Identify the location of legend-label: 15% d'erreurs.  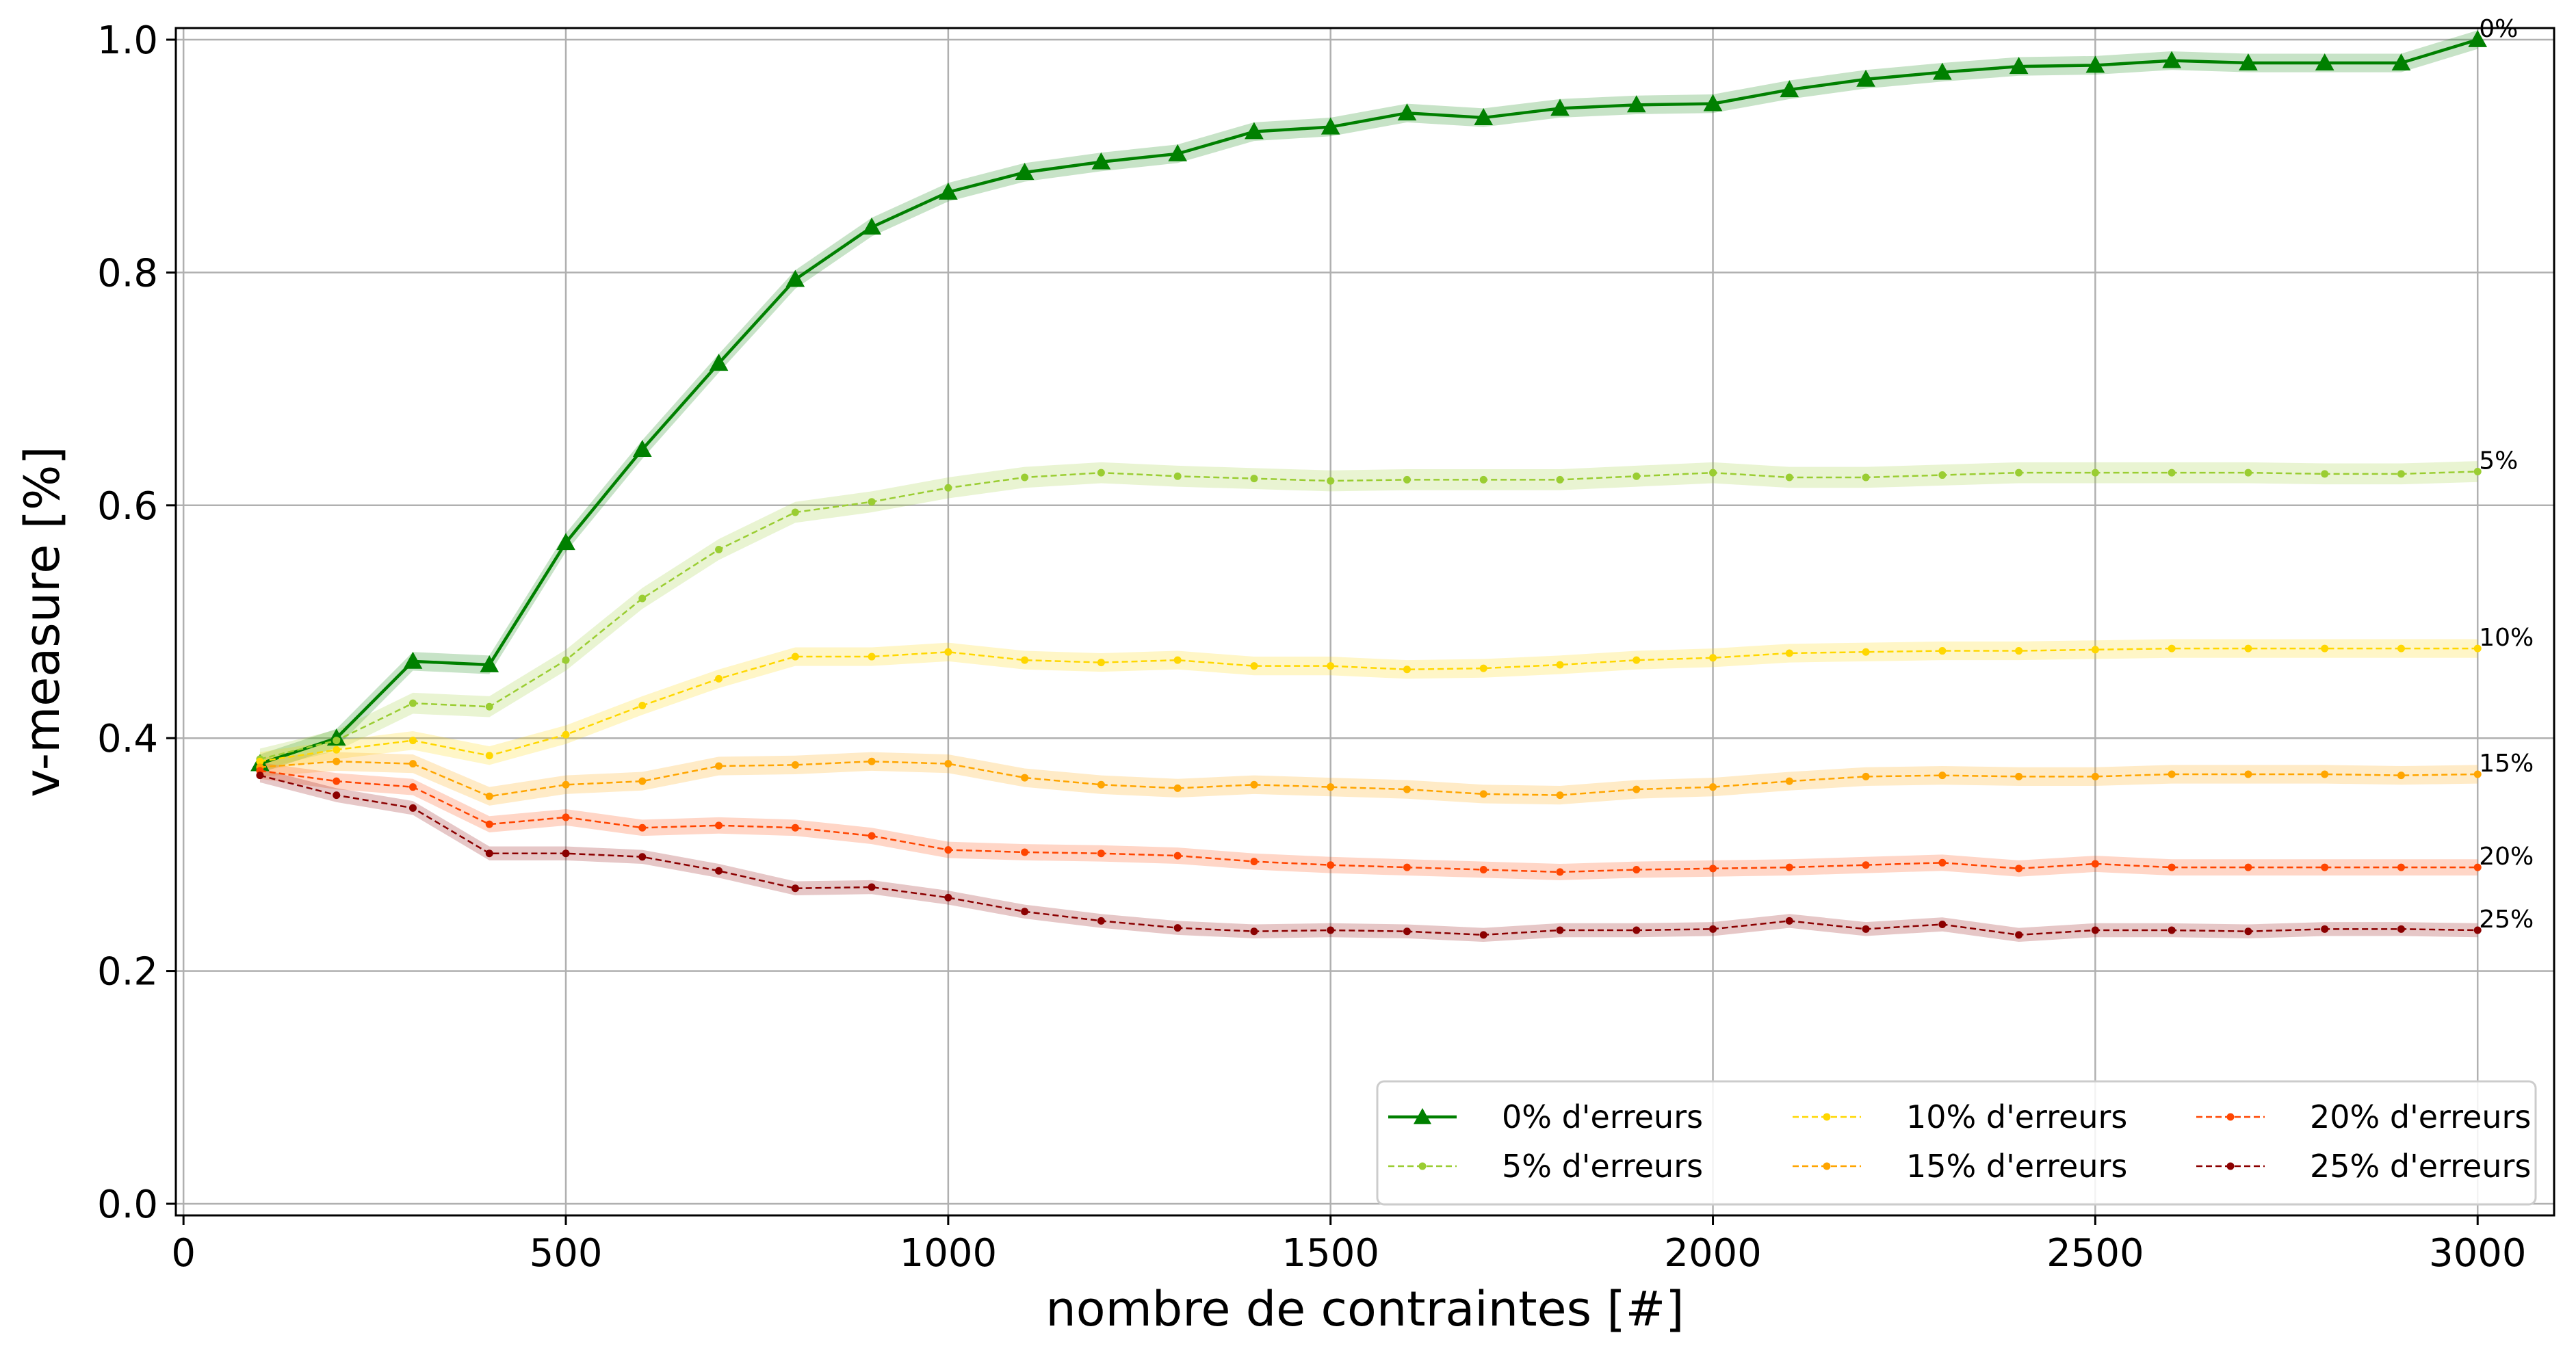
(2016, 1166).